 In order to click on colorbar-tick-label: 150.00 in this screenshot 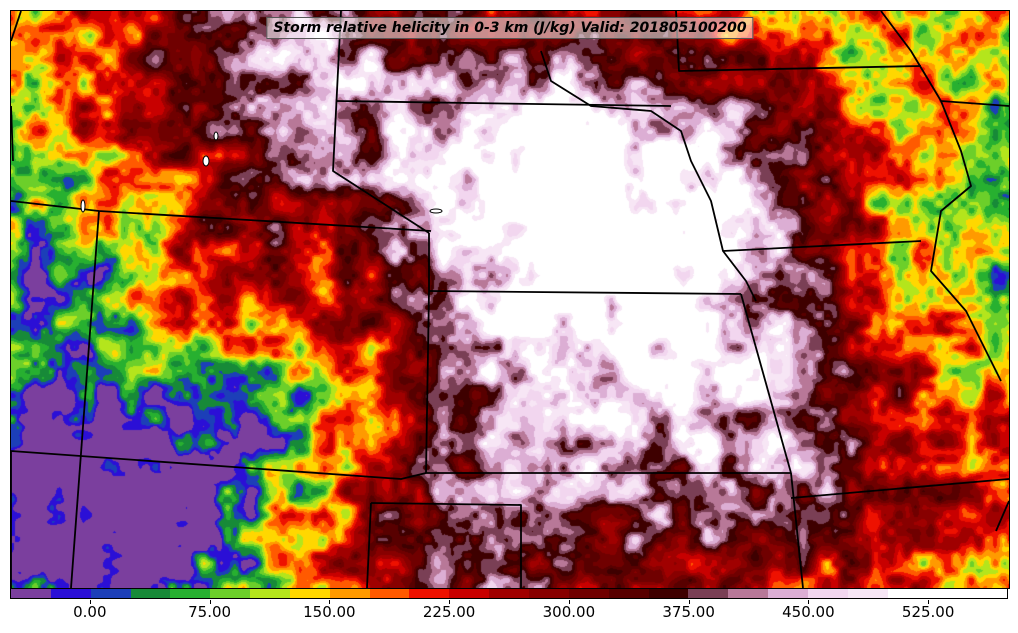, I will do `click(329, 612)`.